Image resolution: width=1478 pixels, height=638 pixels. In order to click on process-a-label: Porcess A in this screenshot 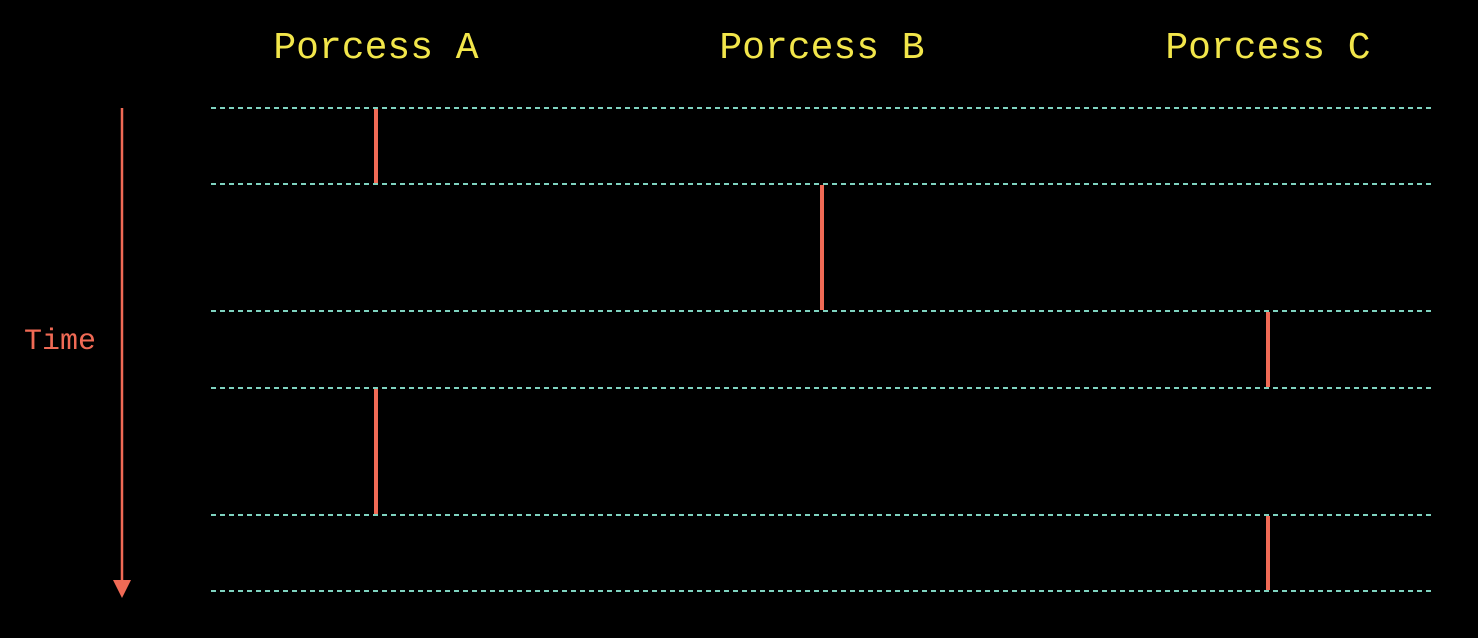, I will do `click(375, 48)`.